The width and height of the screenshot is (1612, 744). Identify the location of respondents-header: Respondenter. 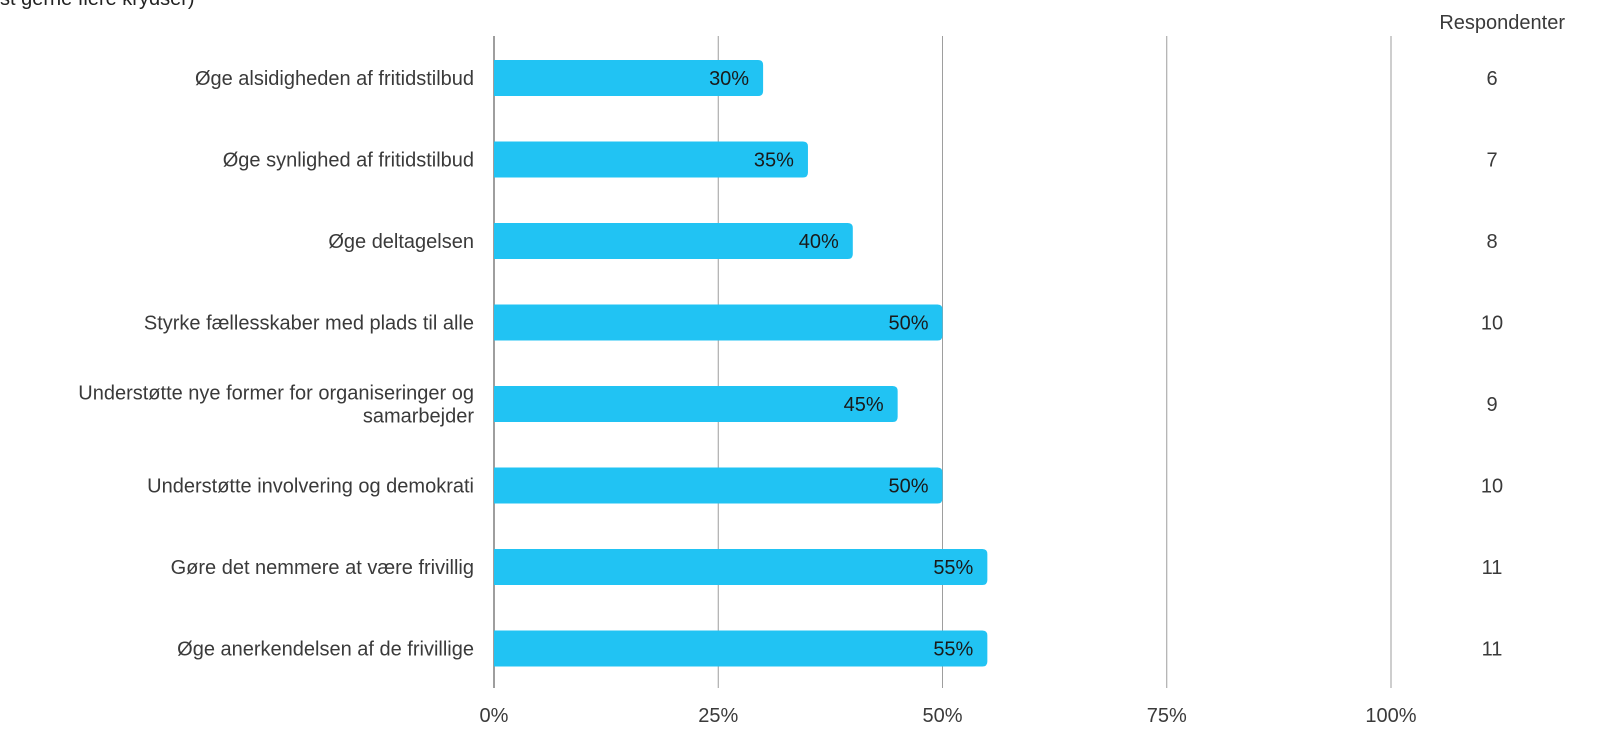
(1502, 23).